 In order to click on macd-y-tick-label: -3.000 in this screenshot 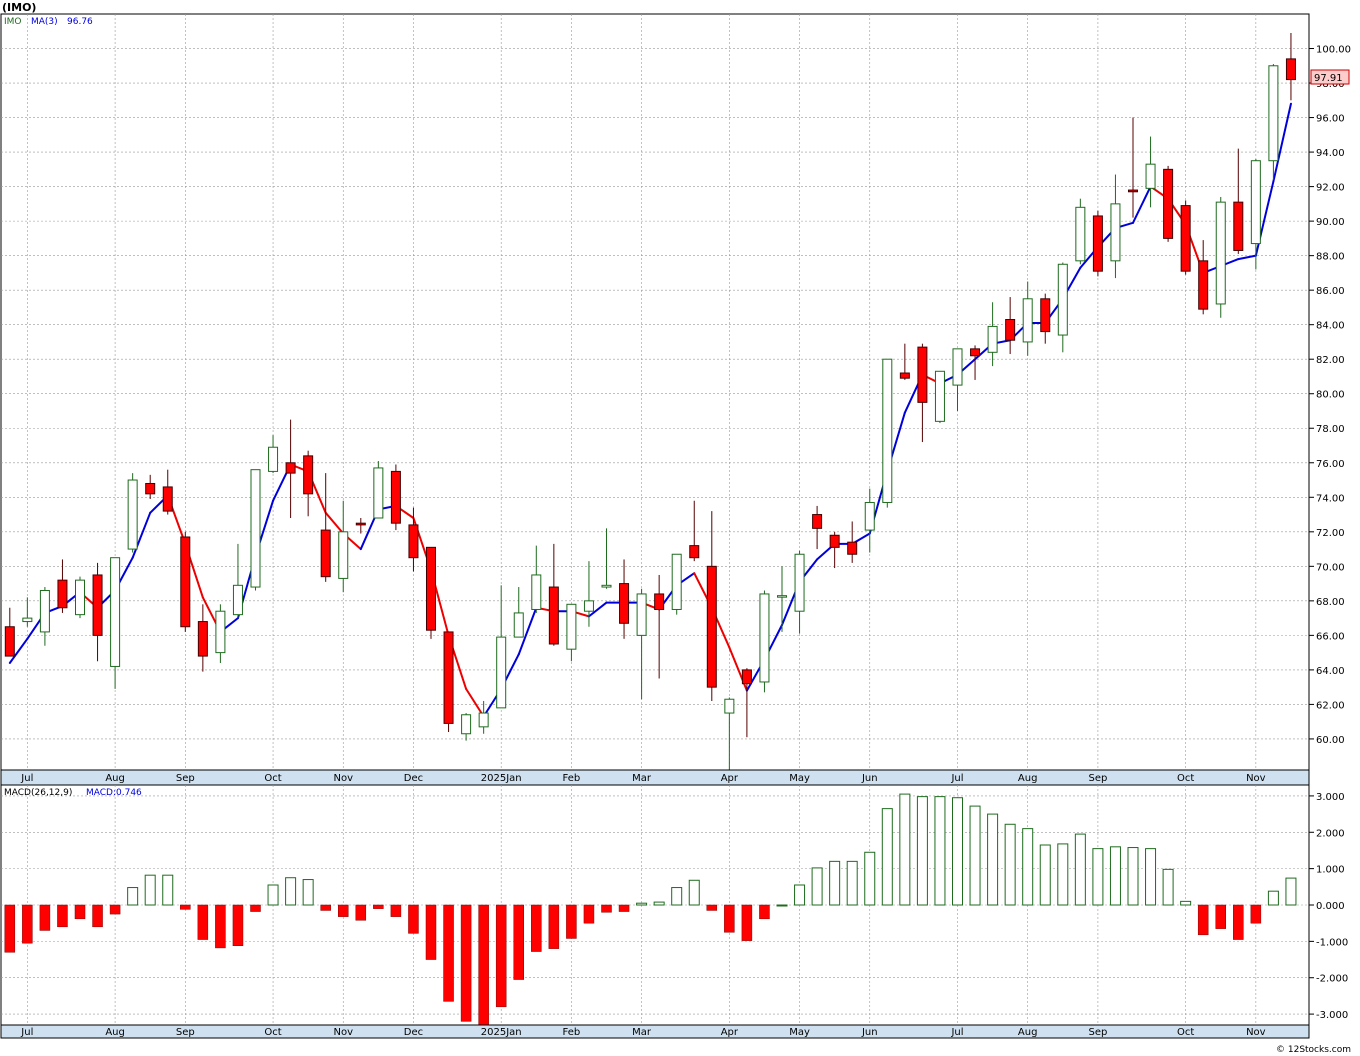, I will do `click(1332, 1015)`.